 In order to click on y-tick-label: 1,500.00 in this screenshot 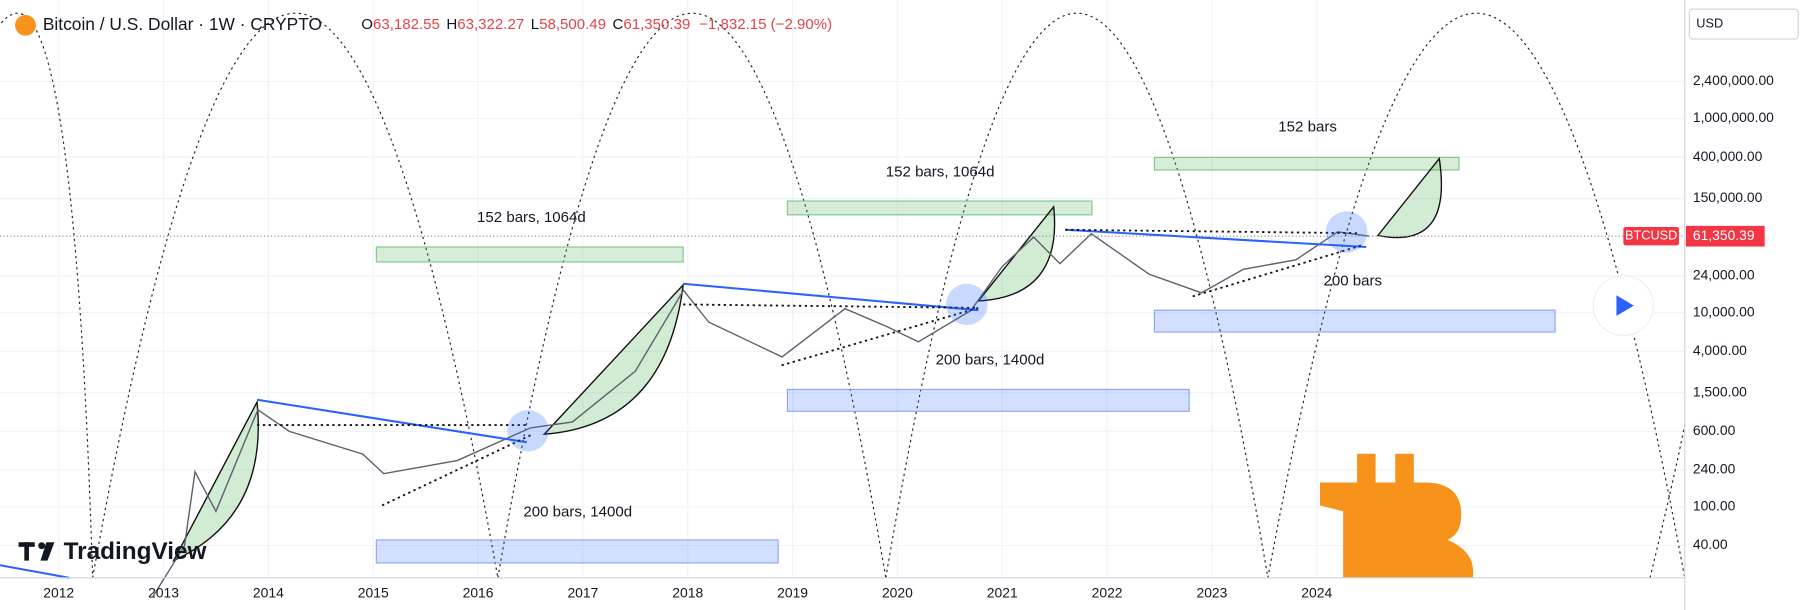, I will do `click(1720, 391)`.